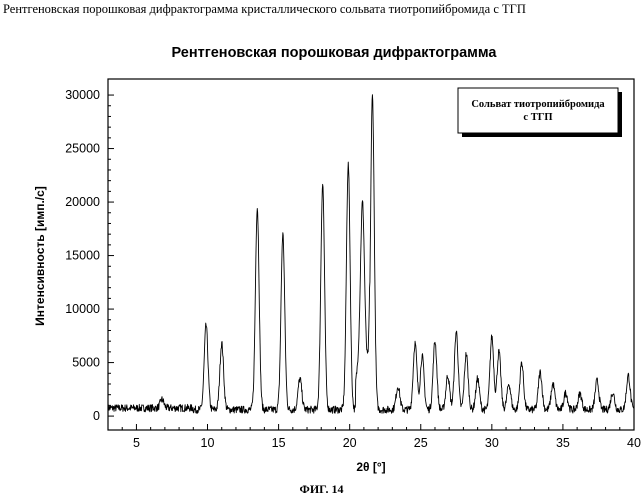  I want to click on x-tick-label: 10, so click(208, 443).